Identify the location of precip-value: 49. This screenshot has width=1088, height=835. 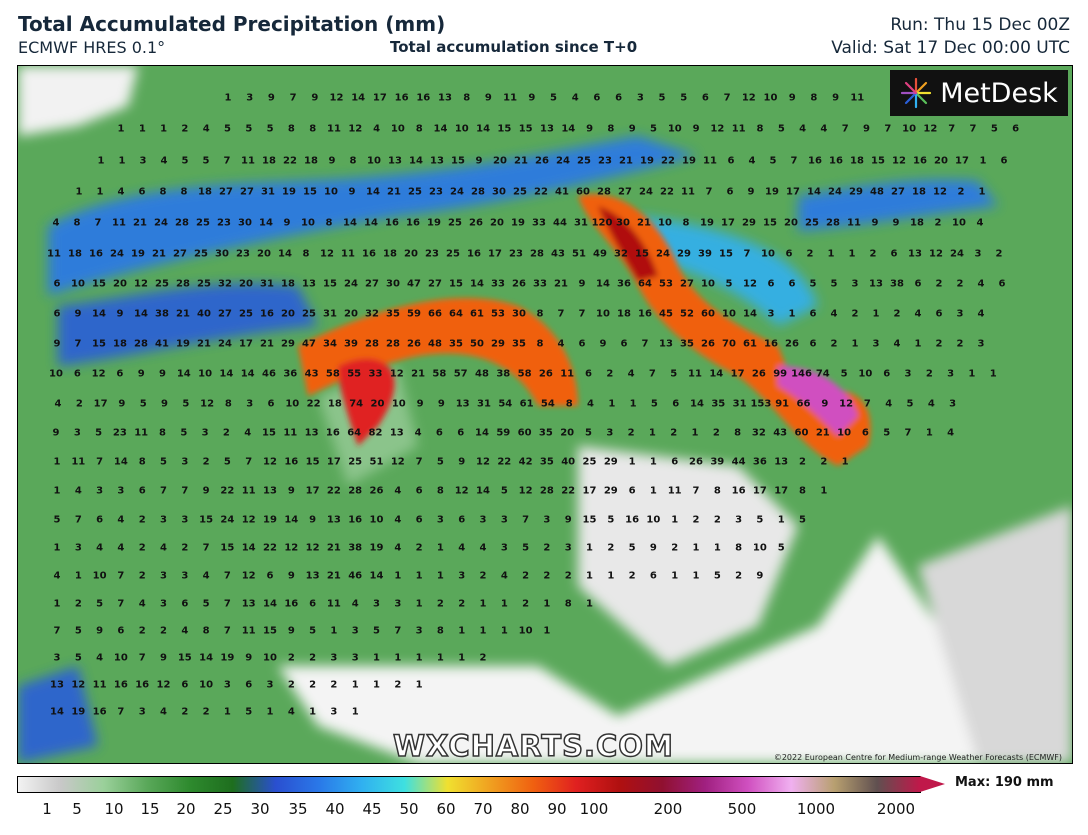
(600, 254).